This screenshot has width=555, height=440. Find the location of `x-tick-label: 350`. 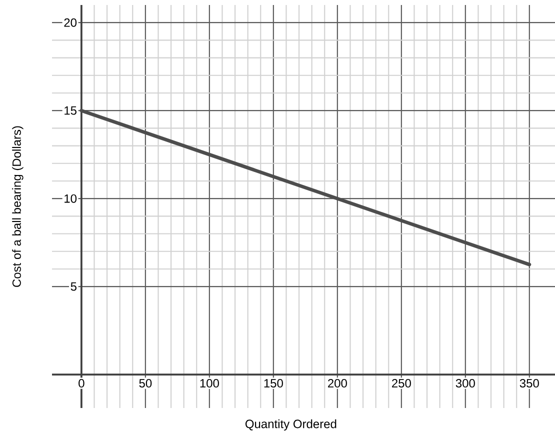

x-tick-label: 350 is located at coordinates (529, 383).